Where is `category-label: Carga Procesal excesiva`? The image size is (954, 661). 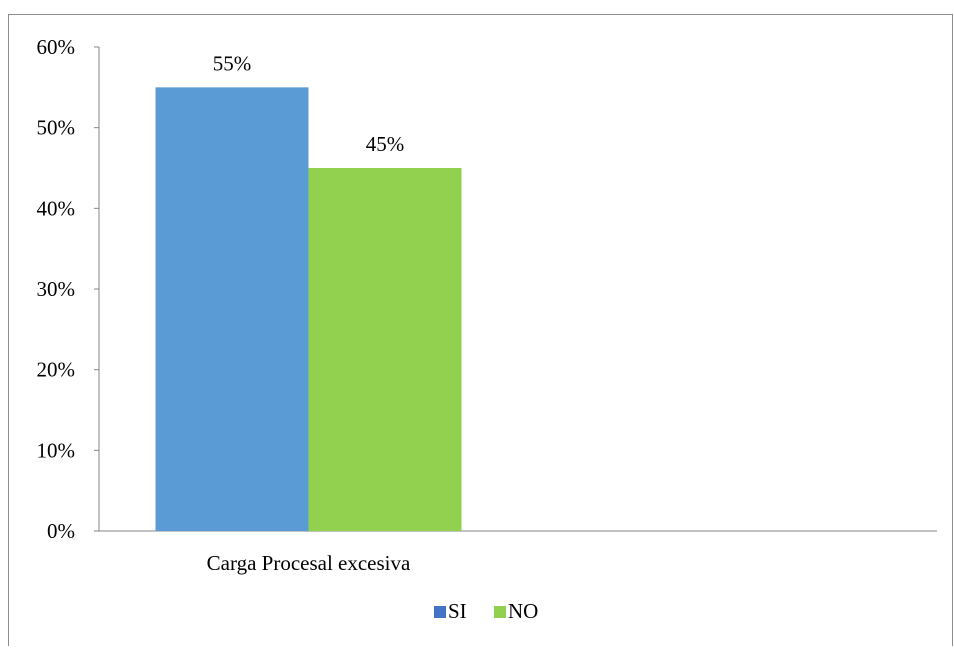
category-label: Carga Procesal excesiva is located at coordinates (309, 563).